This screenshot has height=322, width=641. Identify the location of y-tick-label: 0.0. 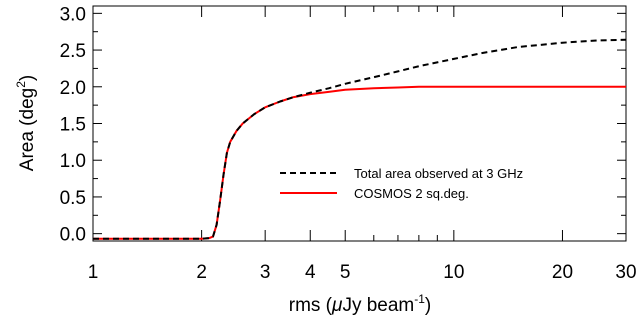
(73, 235).